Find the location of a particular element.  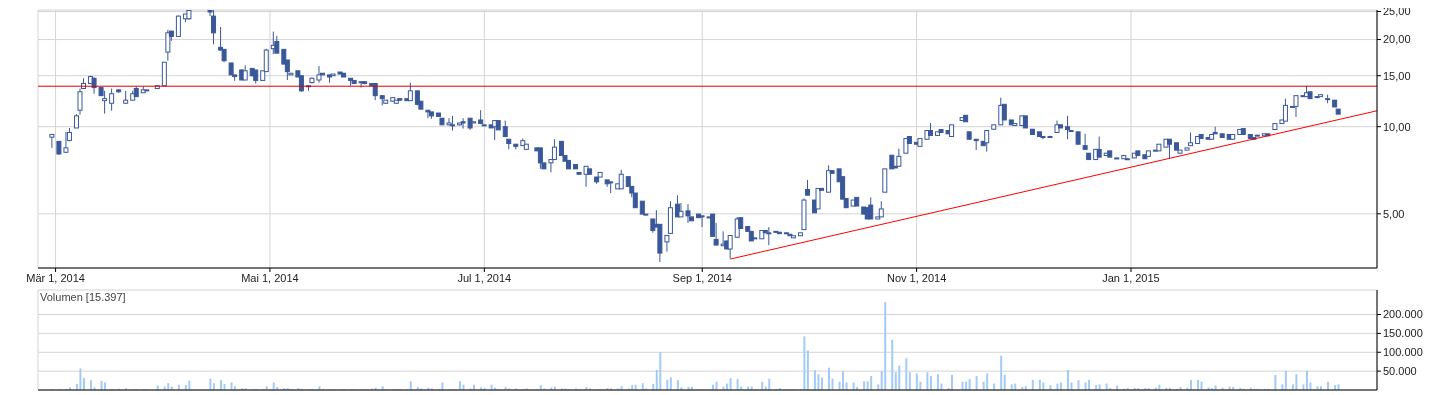

y-tick-label: 15,00 is located at coordinates (1397, 75).